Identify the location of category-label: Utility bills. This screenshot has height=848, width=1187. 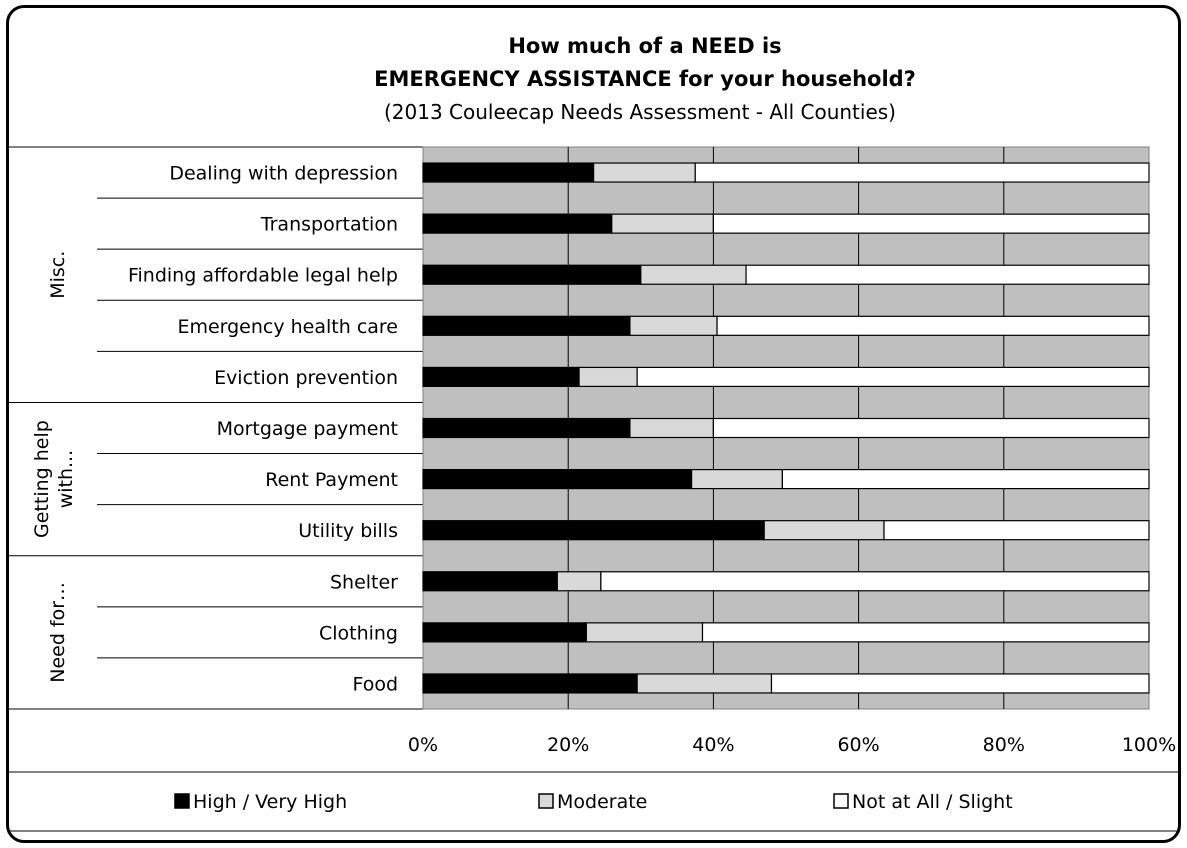
(348, 531).